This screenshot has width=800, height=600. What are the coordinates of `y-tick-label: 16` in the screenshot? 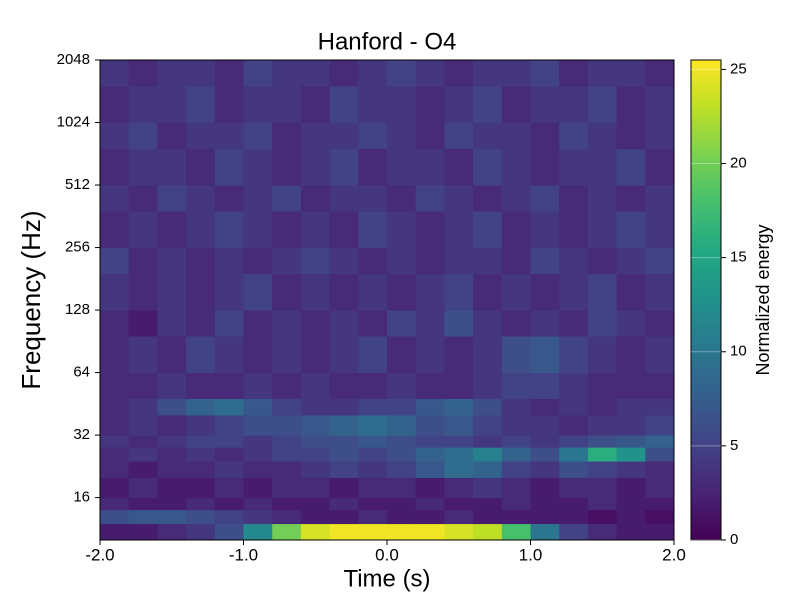 It's located at (81, 497).